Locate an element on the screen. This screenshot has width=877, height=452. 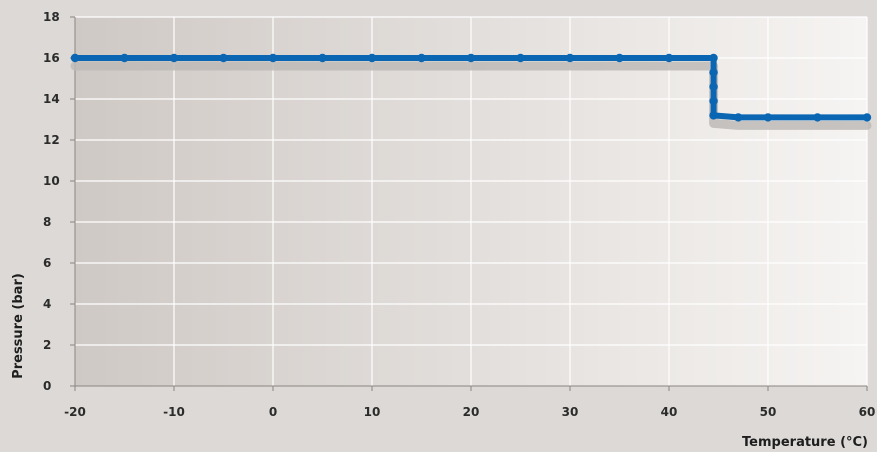
x-tick-label: 40 is located at coordinates (669, 412).